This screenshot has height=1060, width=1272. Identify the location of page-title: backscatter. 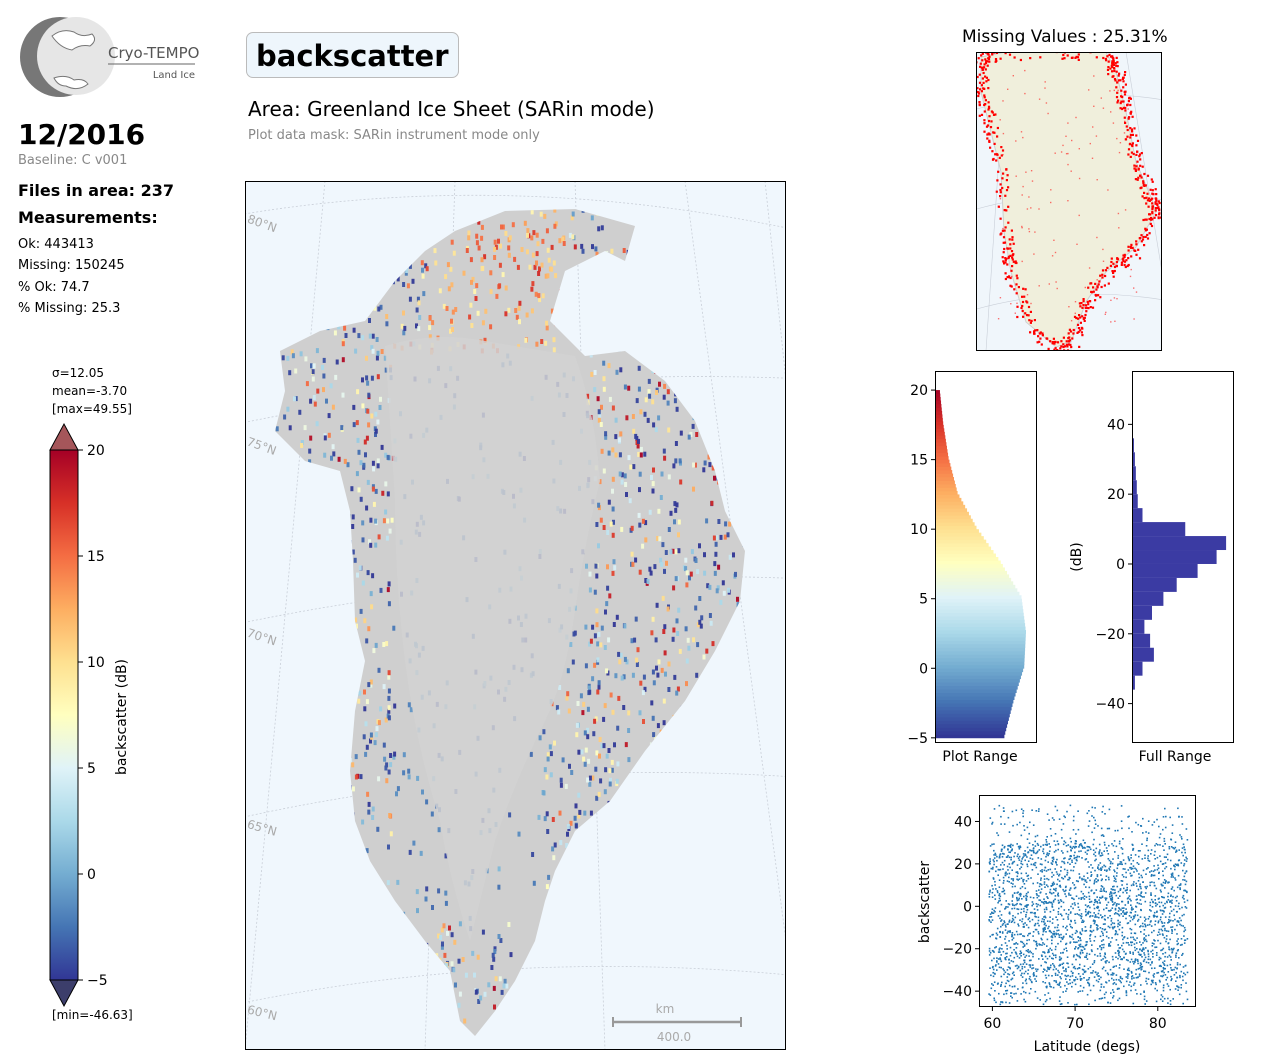
(352, 55).